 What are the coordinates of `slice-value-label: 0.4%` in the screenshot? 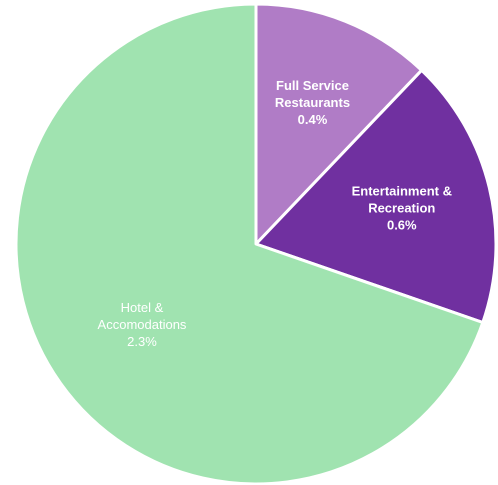 It's located at (313, 119).